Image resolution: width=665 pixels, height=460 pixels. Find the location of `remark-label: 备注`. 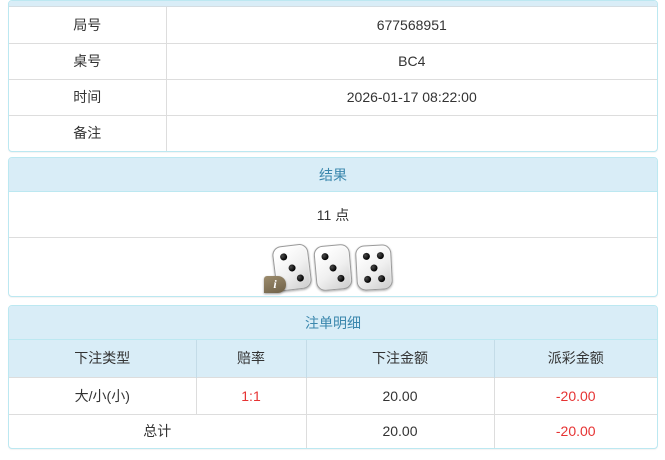

remark-label: 备注 is located at coordinates (88, 132).